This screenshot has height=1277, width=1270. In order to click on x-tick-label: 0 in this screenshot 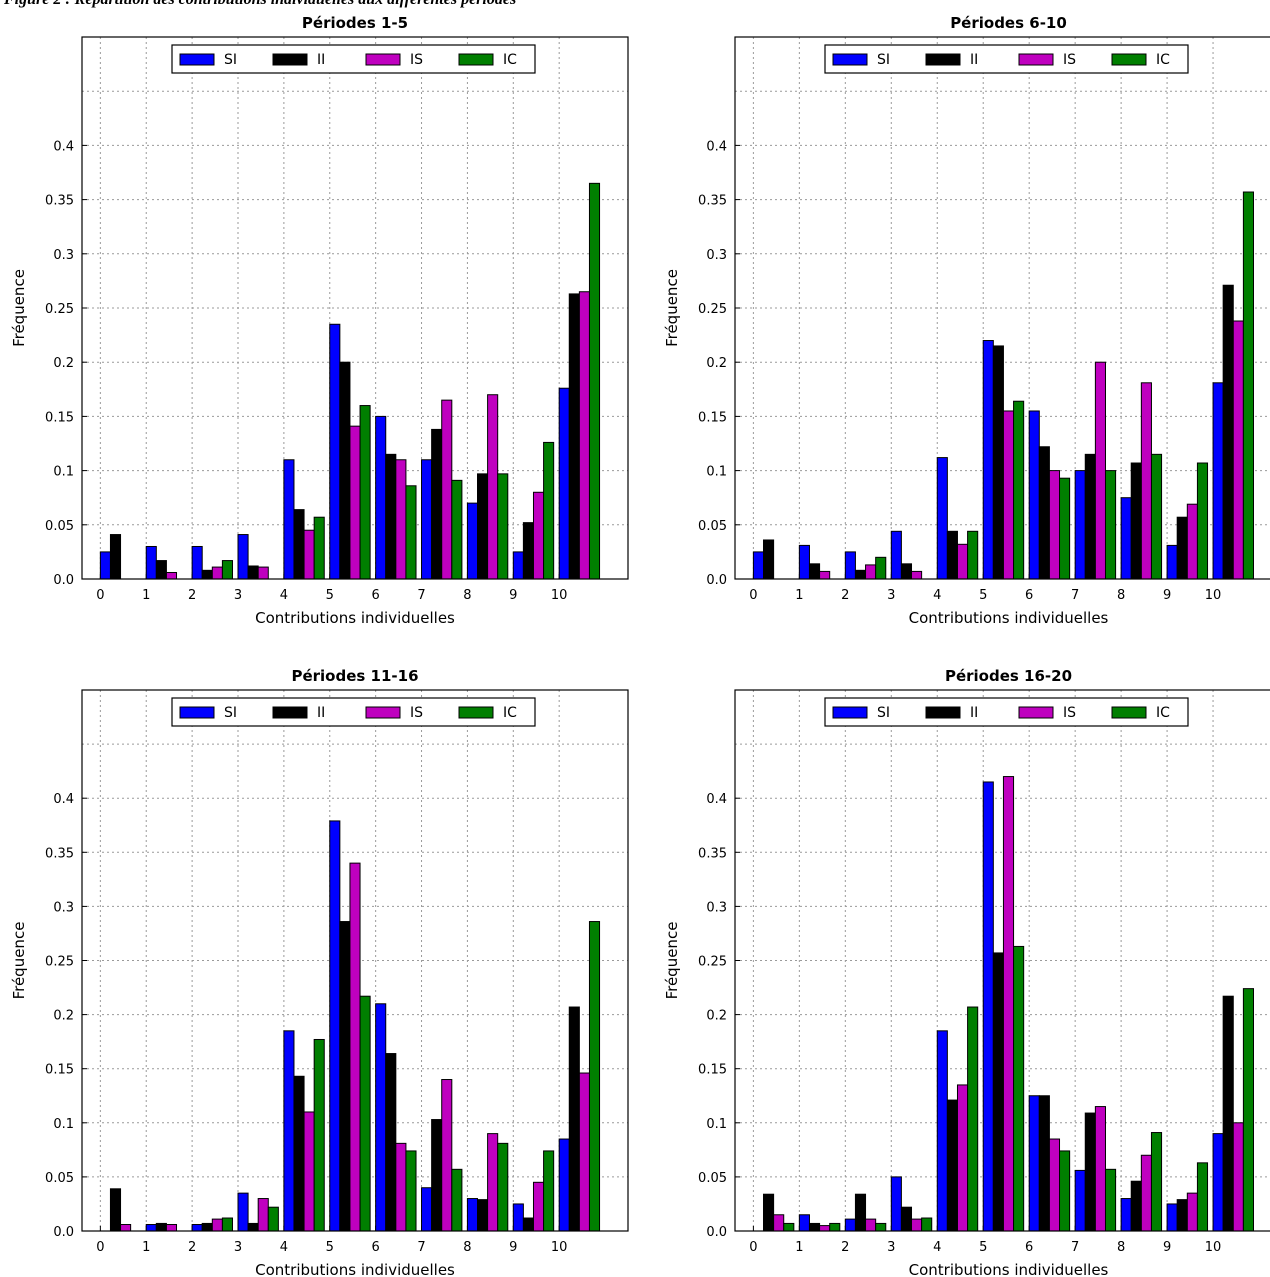, I will do `click(100, 595)`.